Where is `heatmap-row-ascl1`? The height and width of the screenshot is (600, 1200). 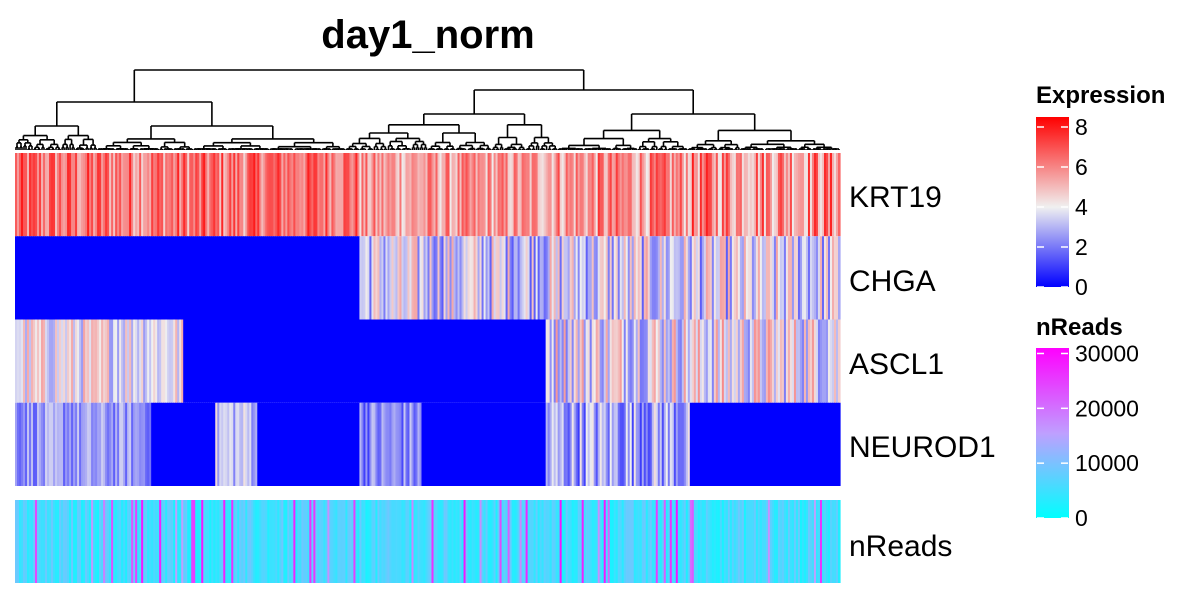
heatmap-row-ascl1 is located at coordinates (428, 361).